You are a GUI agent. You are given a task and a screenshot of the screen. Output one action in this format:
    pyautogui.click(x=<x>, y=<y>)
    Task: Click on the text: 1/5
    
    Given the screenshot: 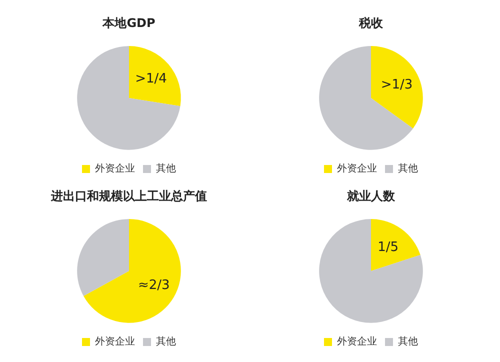 What is the action you would take?
    pyautogui.click(x=388, y=248)
    